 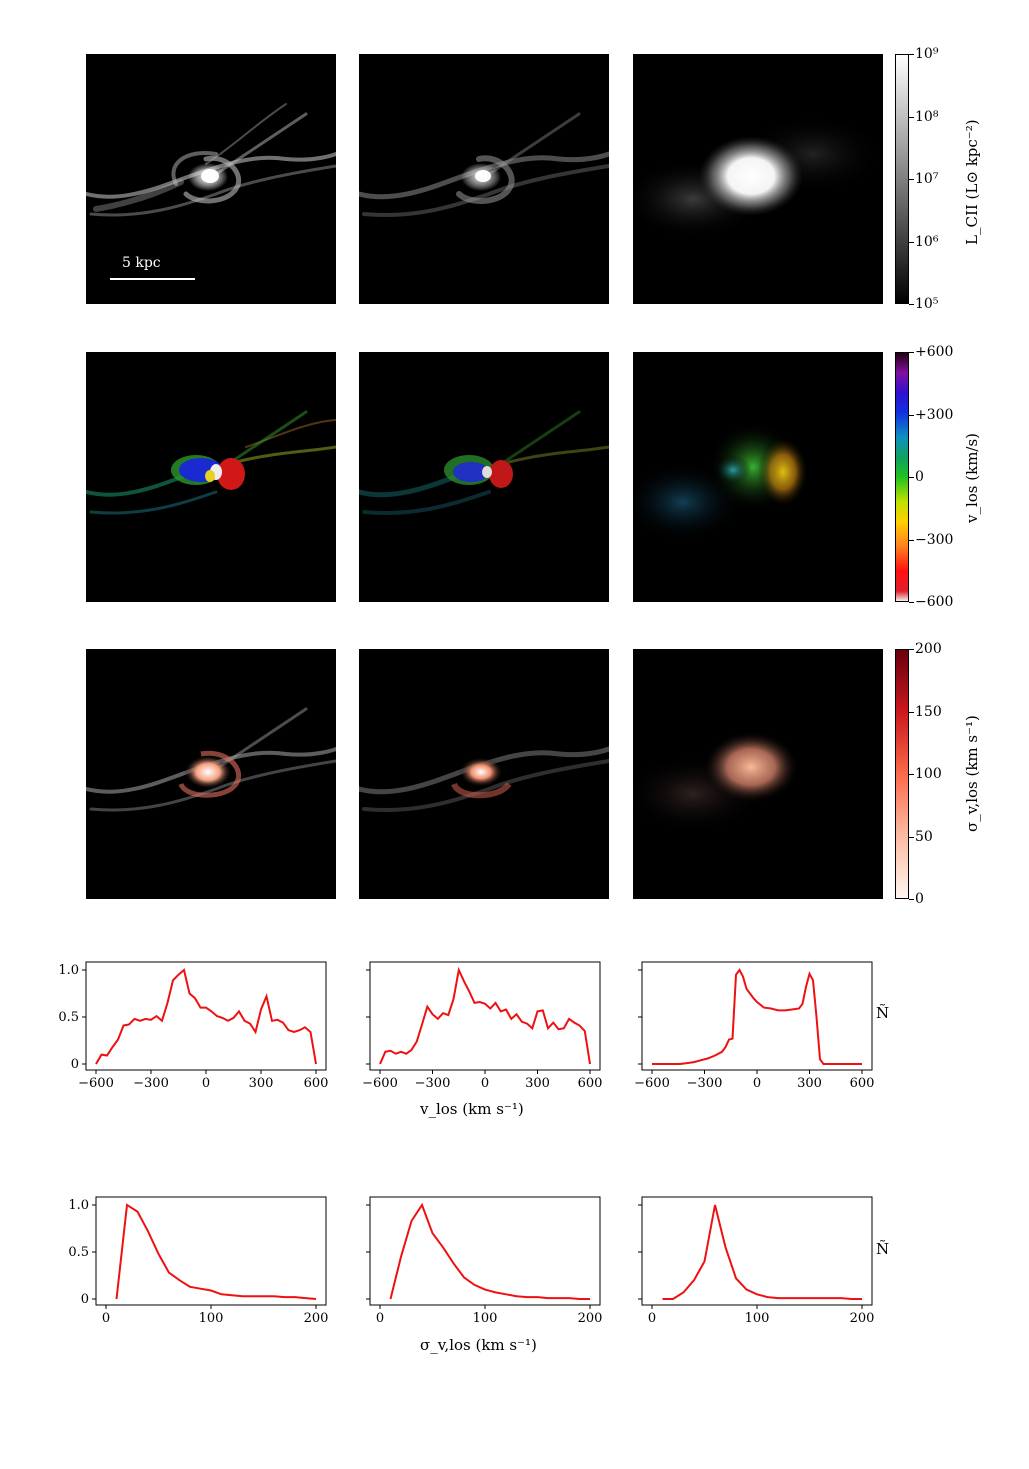 What do you see at coordinates (883, 1249) in the screenshot?
I see `sigma-ylabel: Ñ` at bounding box center [883, 1249].